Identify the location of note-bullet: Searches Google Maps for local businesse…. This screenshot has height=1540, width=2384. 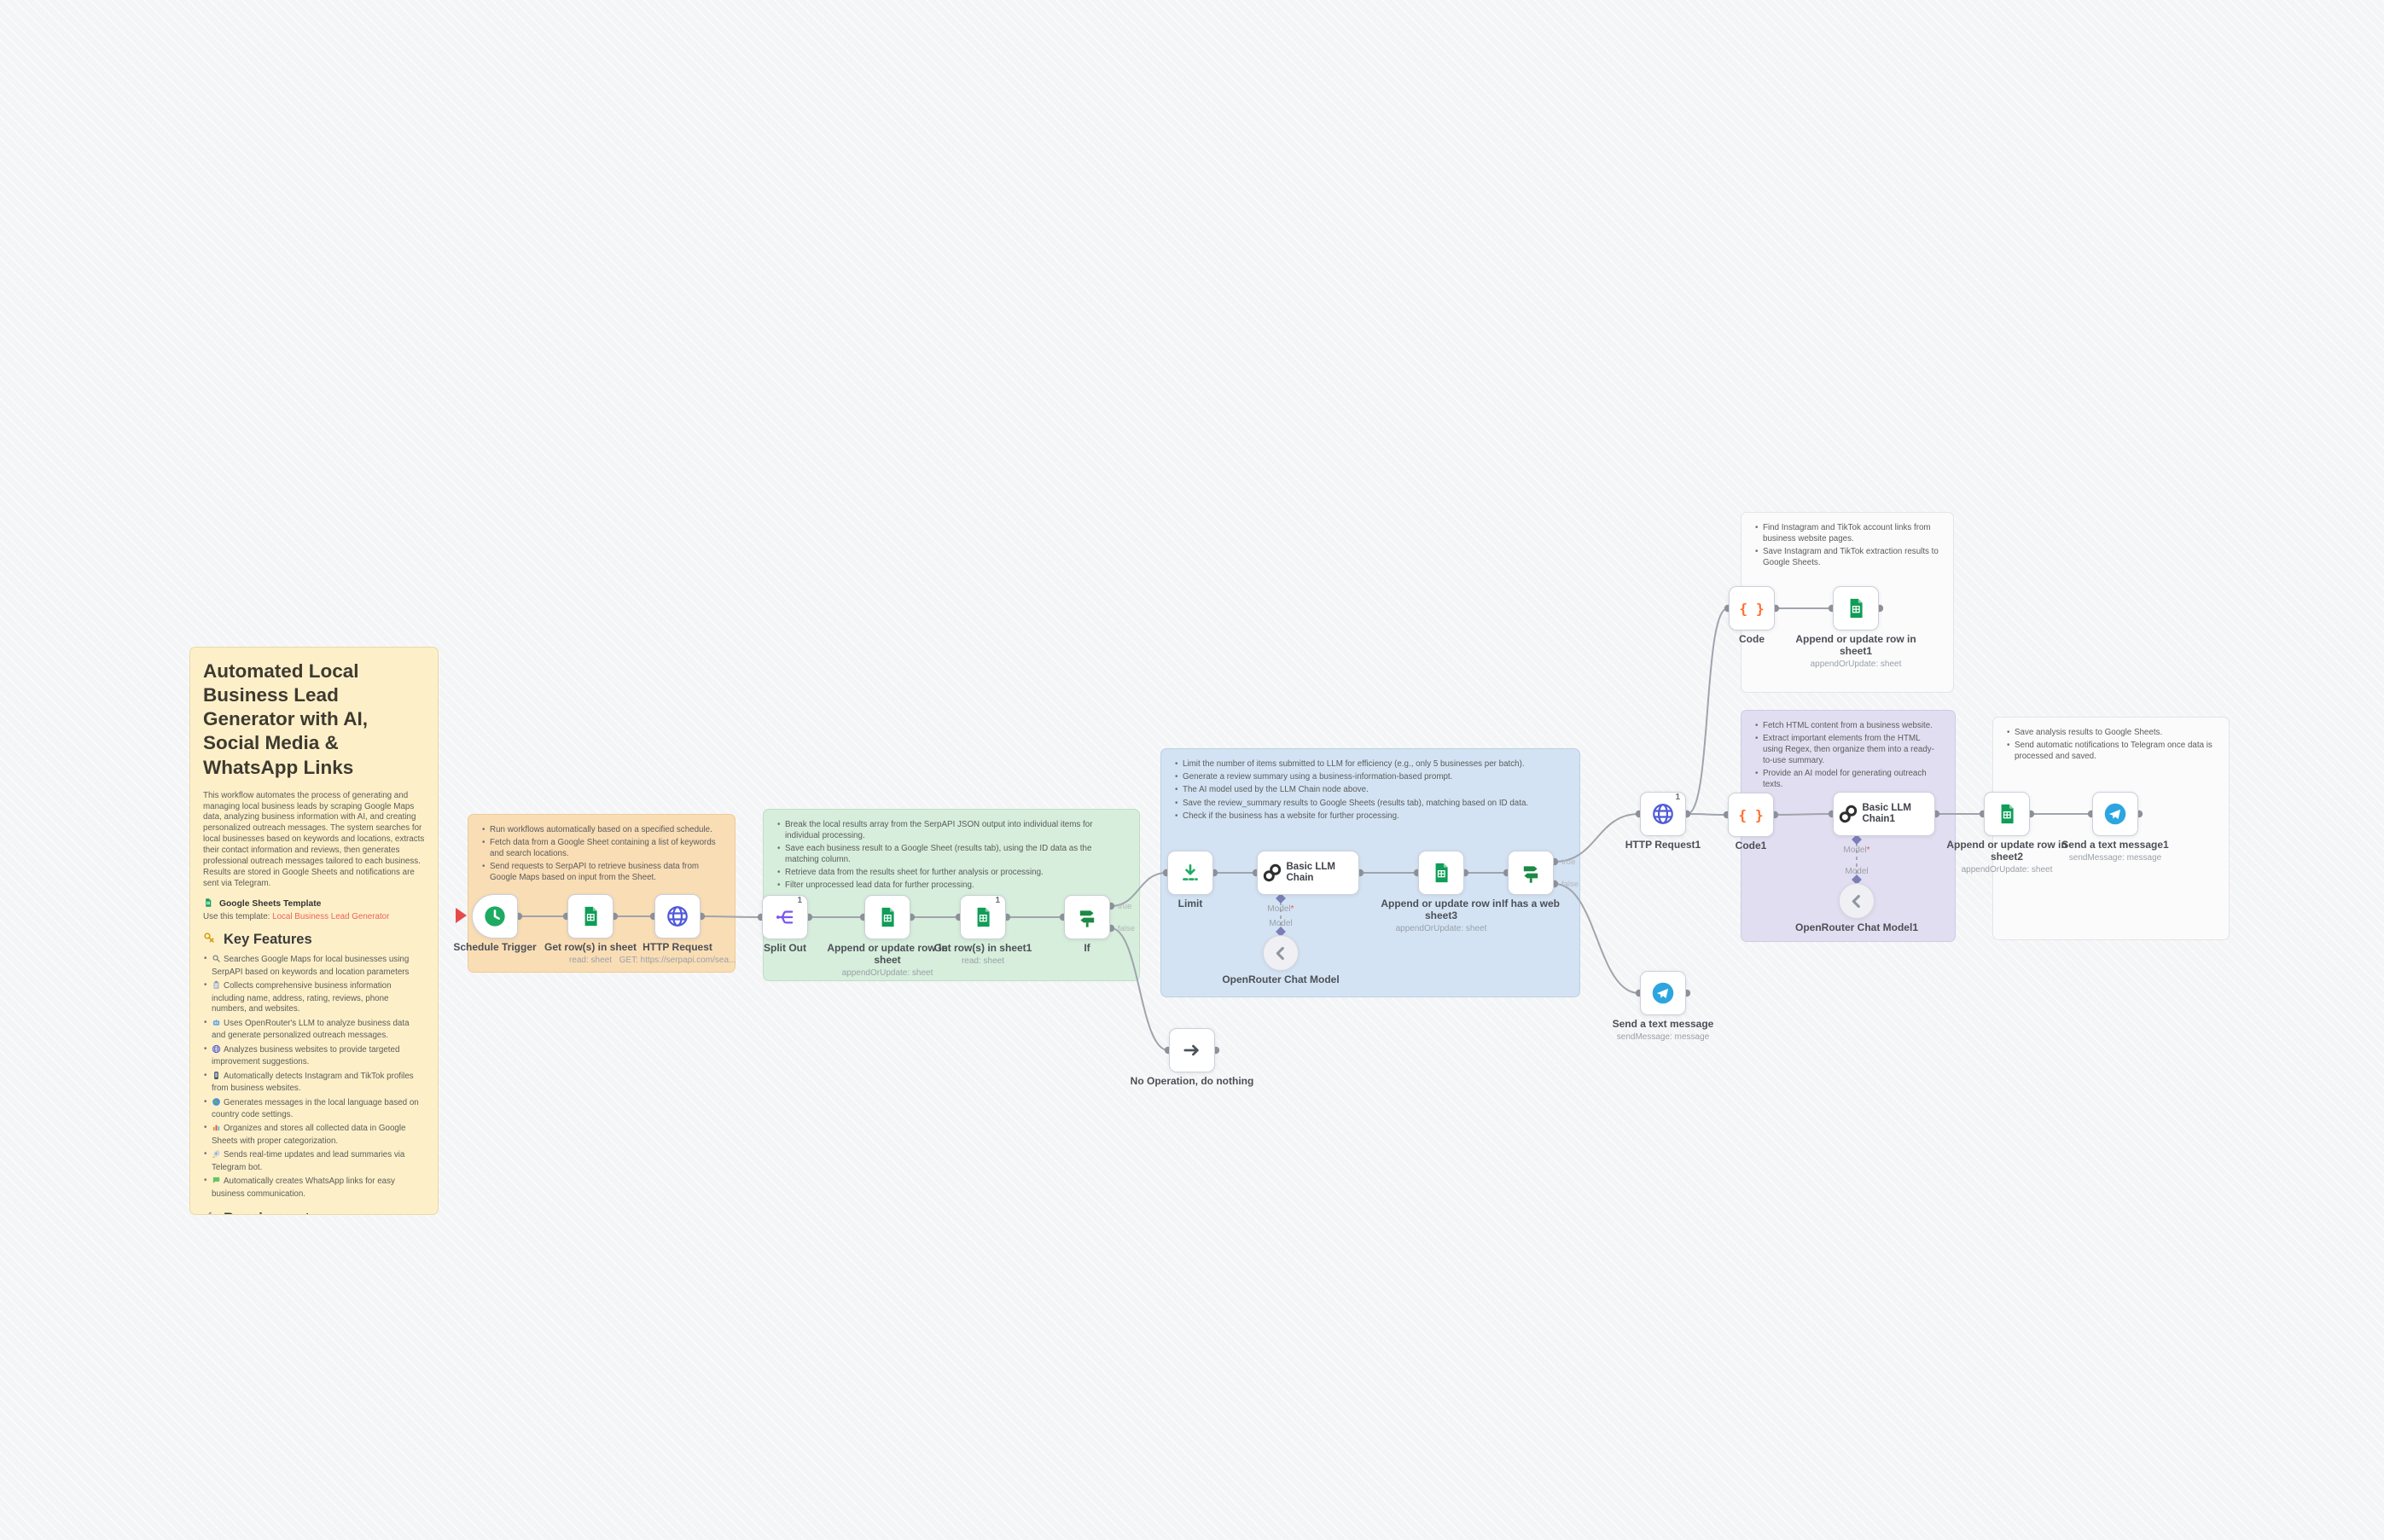
(314, 966).